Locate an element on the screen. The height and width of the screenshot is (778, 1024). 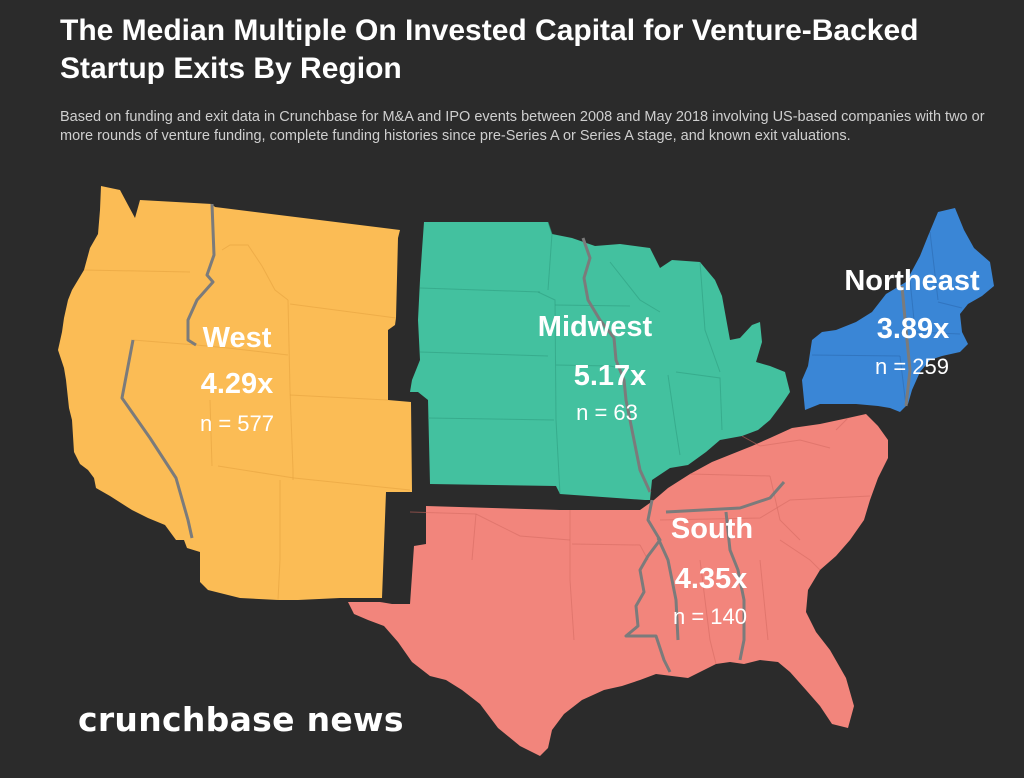
region-midwest: Midwest 5.17x n = 63 is located at coordinates (600, 360).